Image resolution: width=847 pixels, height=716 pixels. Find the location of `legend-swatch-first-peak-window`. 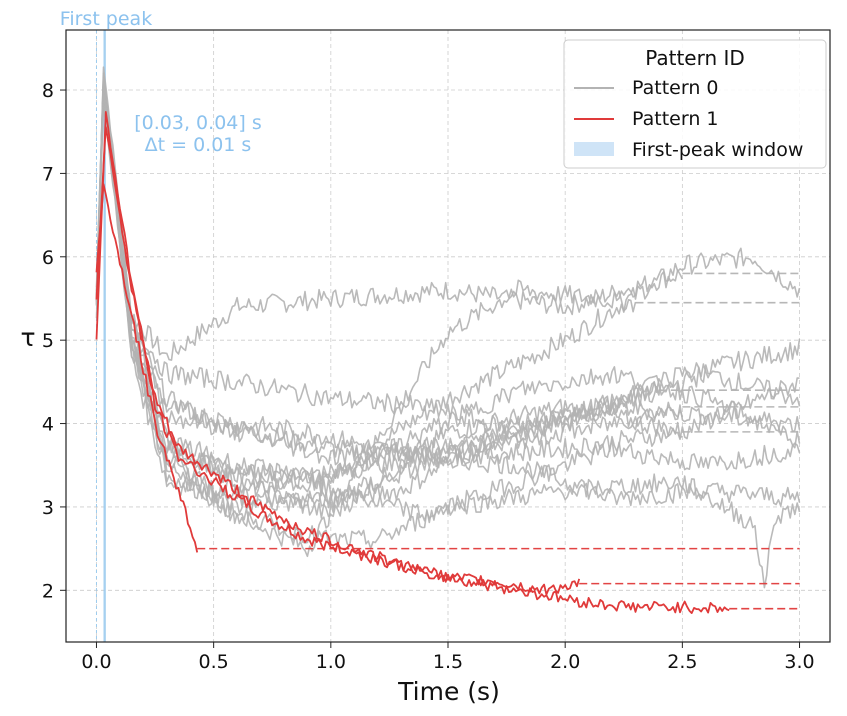

legend-swatch-first-peak-window is located at coordinates (594, 149).